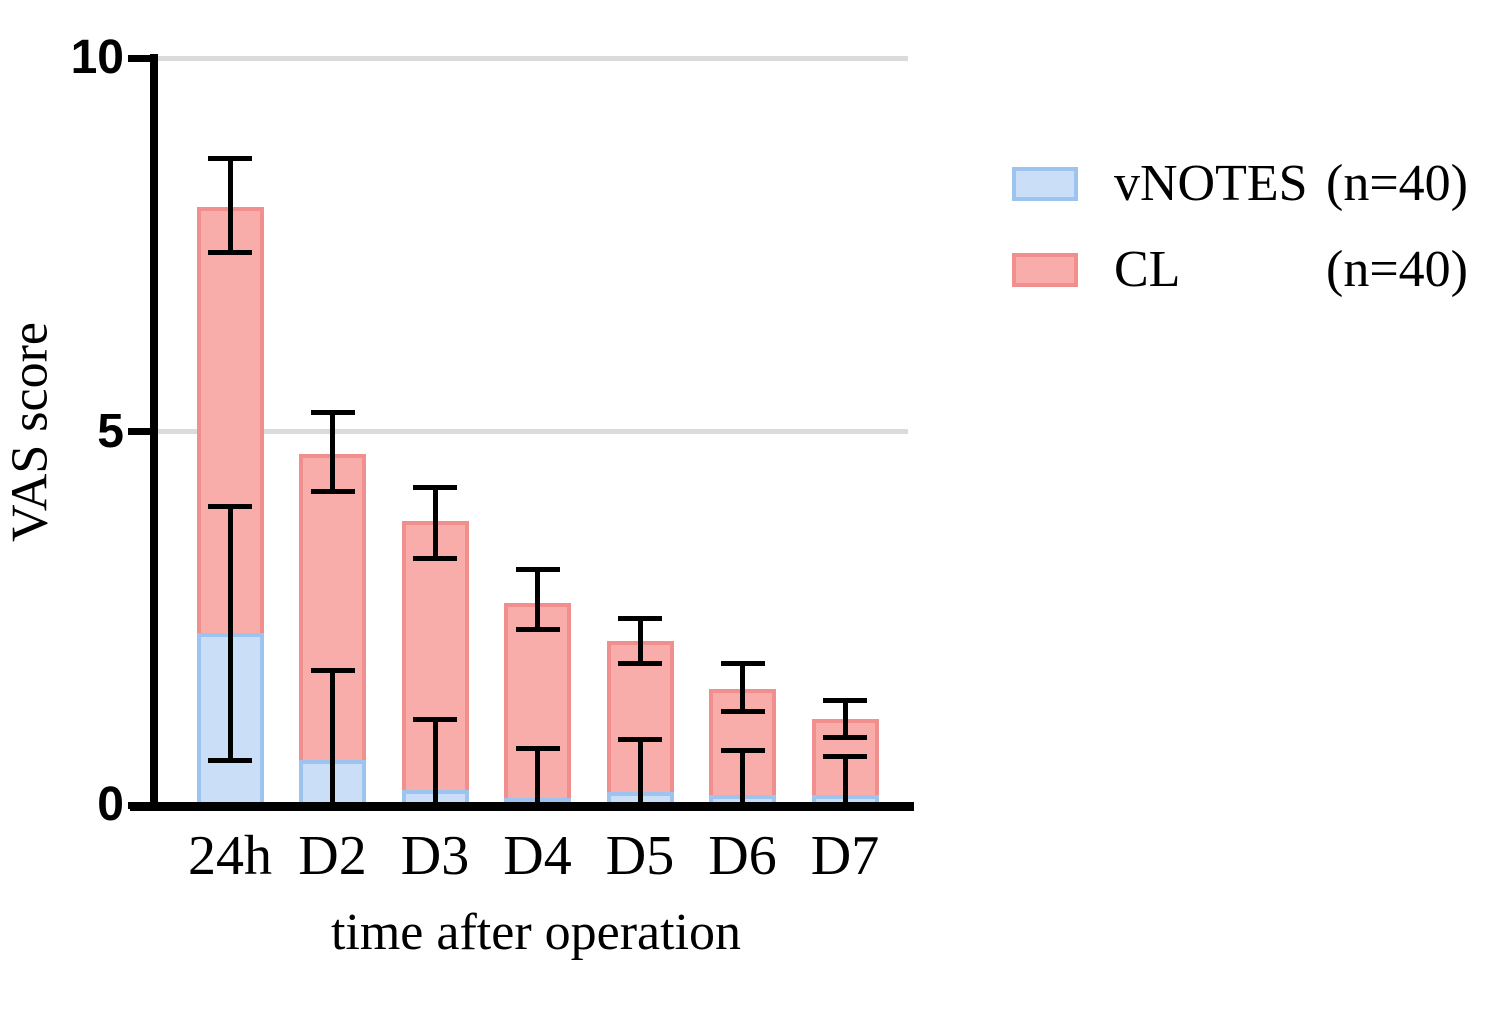 Image resolution: width=1488 pixels, height=1015 pixels. I want to click on x-axis-line, so click(522, 806).